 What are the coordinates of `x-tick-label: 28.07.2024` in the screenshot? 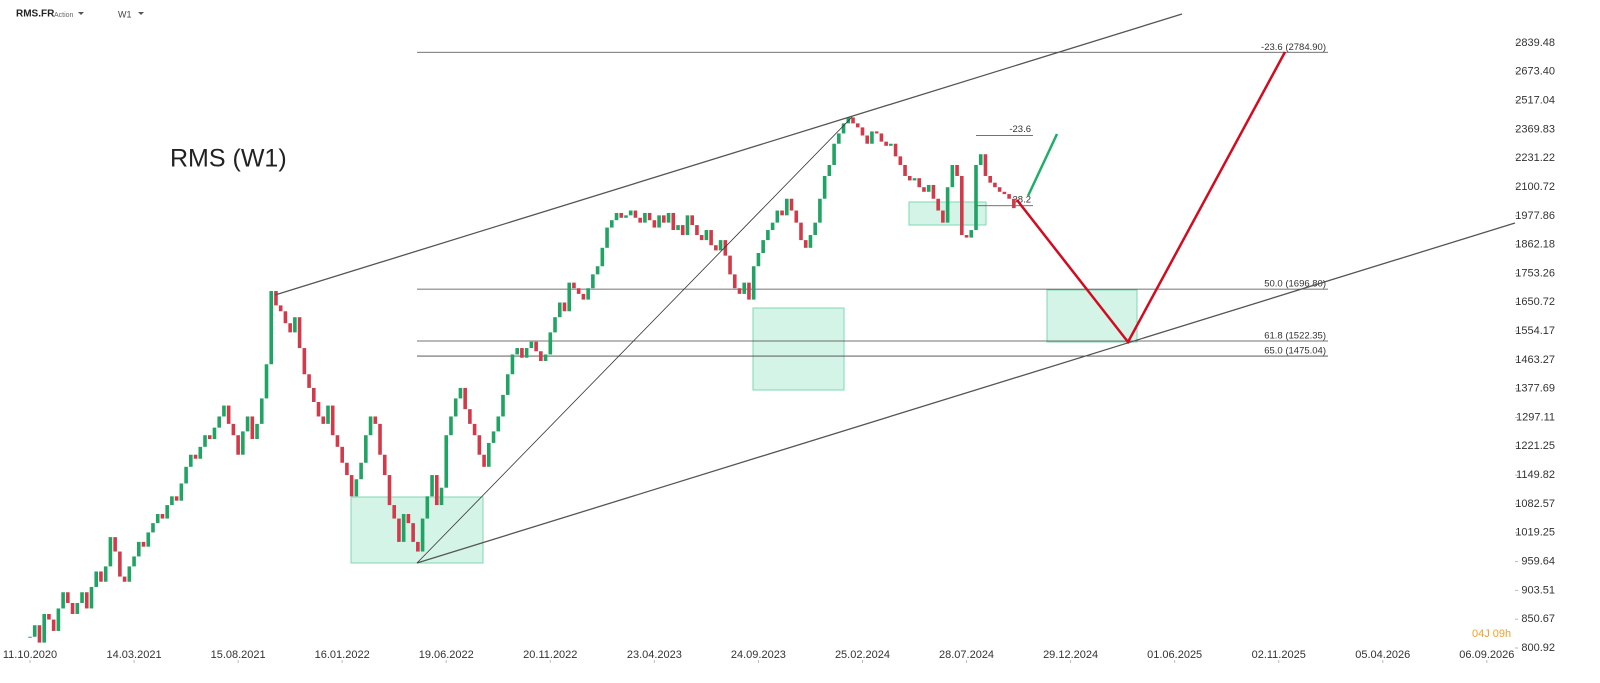 It's located at (966, 655).